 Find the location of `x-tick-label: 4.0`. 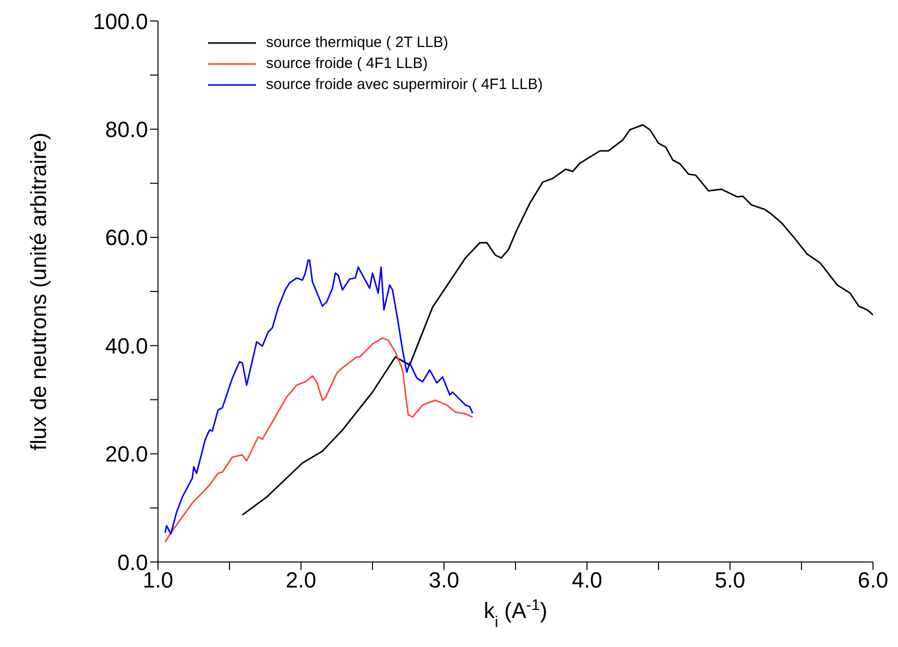

x-tick-label: 4.0 is located at coordinates (587, 580).